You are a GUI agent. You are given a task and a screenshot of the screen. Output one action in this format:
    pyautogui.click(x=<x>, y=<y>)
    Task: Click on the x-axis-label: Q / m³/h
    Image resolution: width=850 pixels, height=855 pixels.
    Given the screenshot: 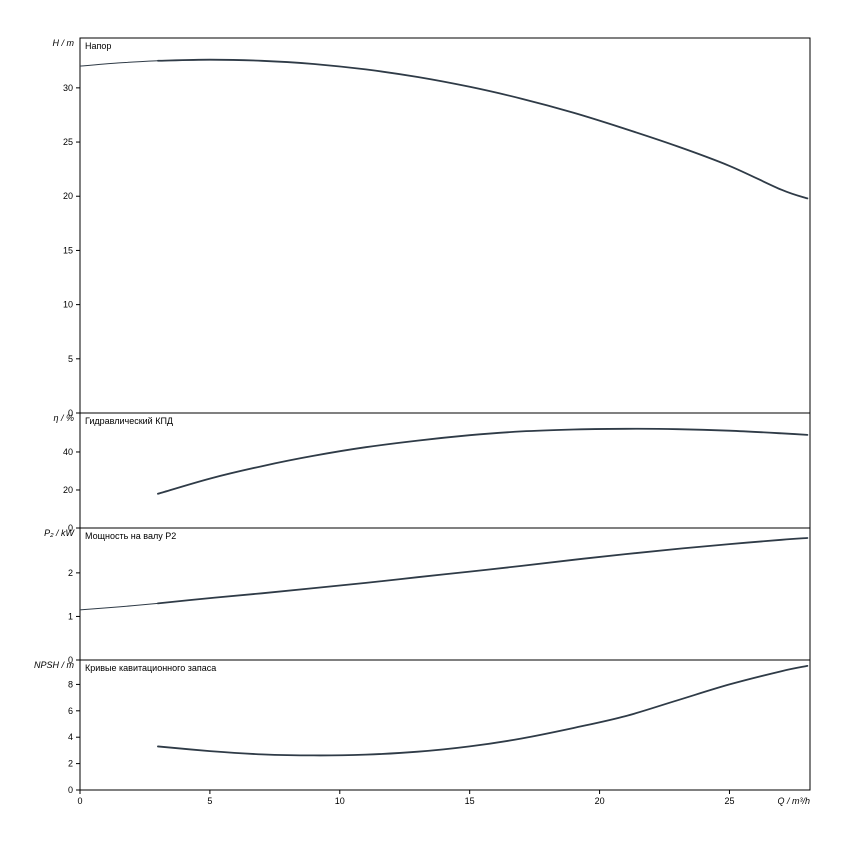 What is the action you would take?
    pyautogui.click(x=793, y=801)
    